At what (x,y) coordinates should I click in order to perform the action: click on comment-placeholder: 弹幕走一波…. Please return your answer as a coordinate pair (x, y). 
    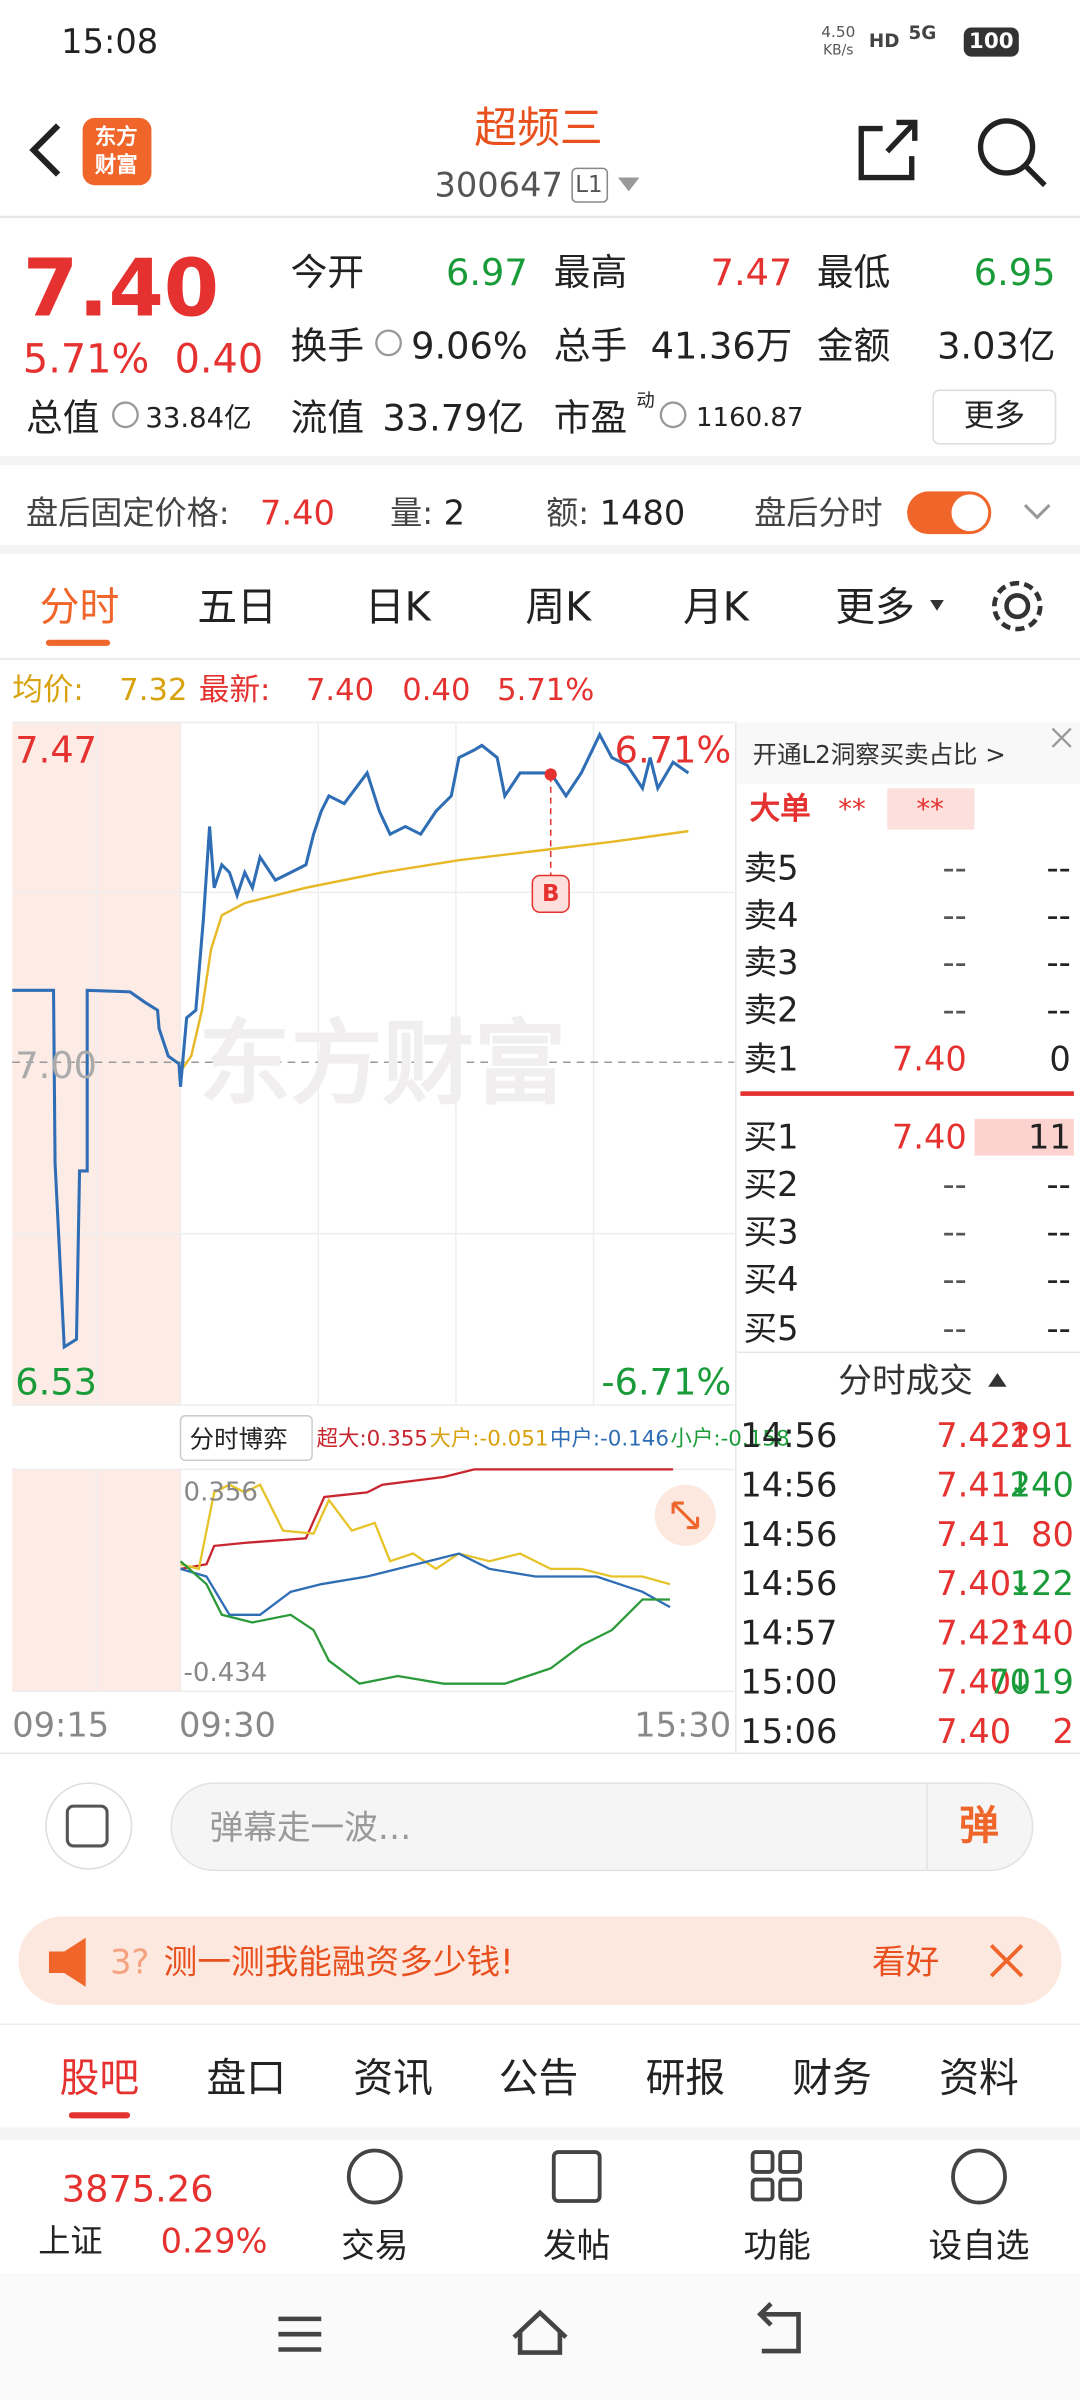
    Looking at the image, I should click on (311, 1827).